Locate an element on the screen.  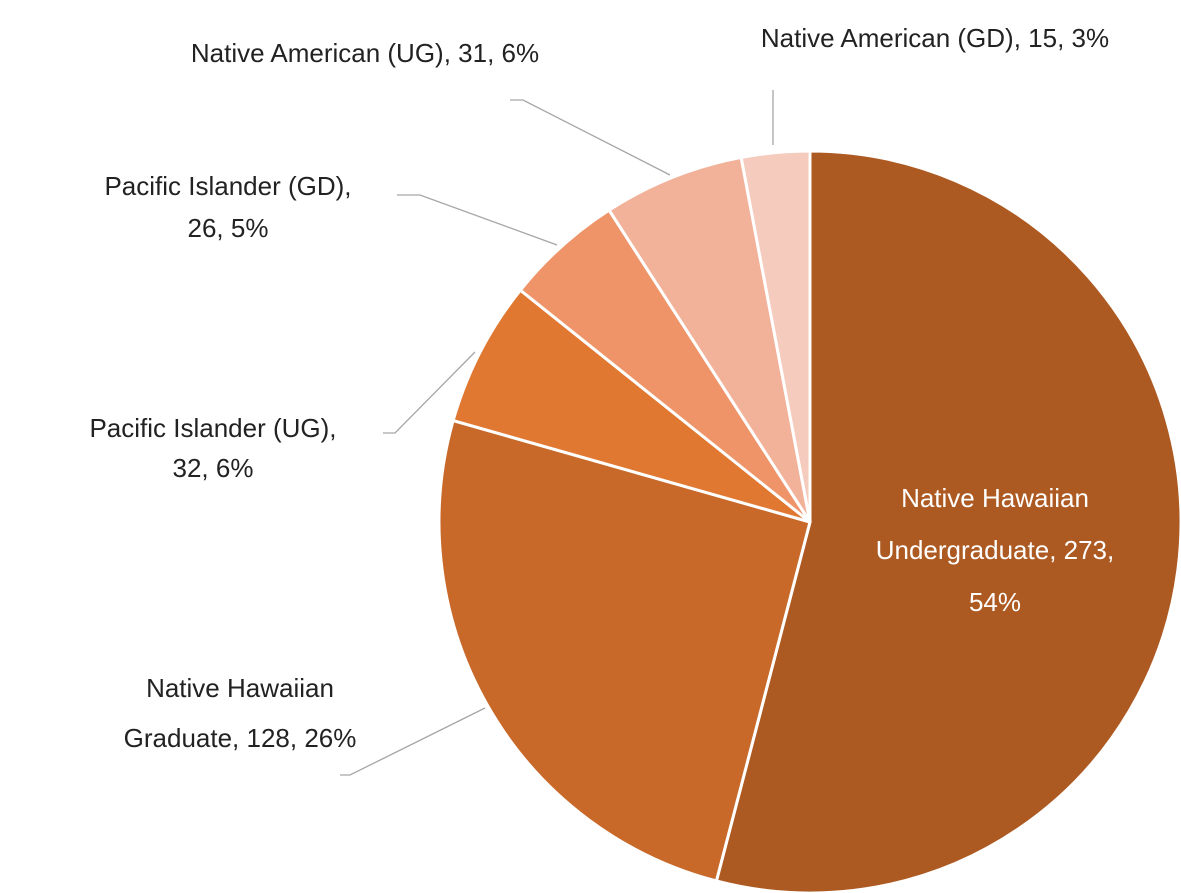
data-label: Graduate, 128, 26% is located at coordinates (240, 738).